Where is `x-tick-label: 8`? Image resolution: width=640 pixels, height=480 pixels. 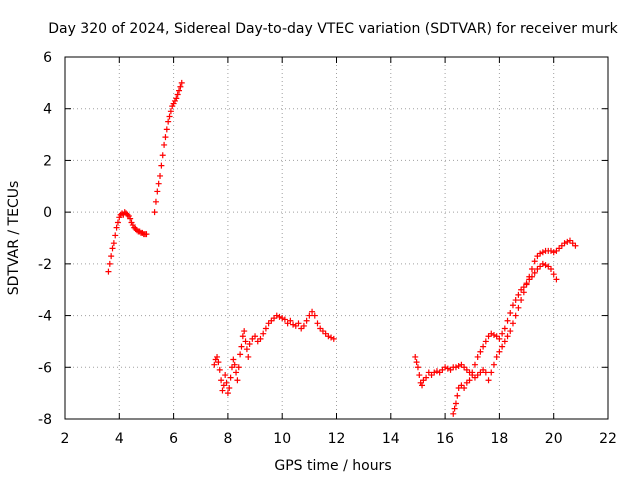
x-tick-label: 8 is located at coordinates (227, 439).